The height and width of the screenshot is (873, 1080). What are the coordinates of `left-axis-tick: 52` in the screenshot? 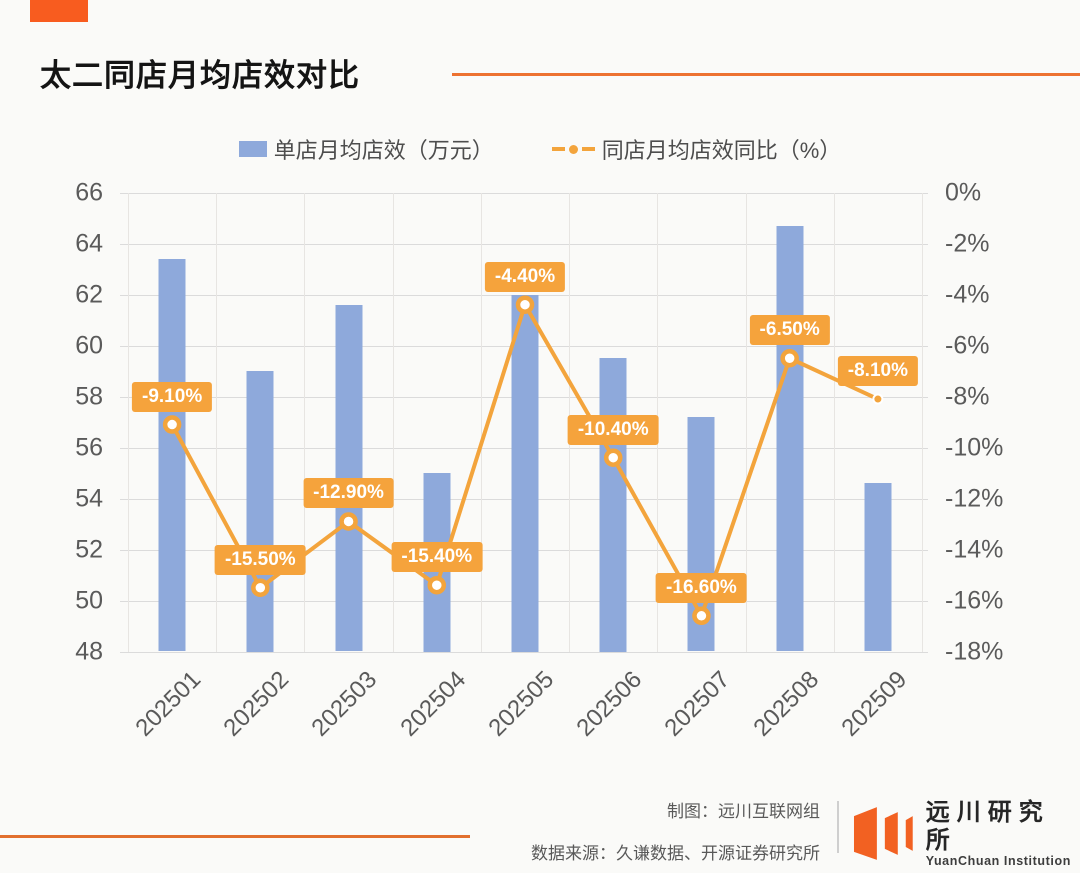 It's located at (89, 549).